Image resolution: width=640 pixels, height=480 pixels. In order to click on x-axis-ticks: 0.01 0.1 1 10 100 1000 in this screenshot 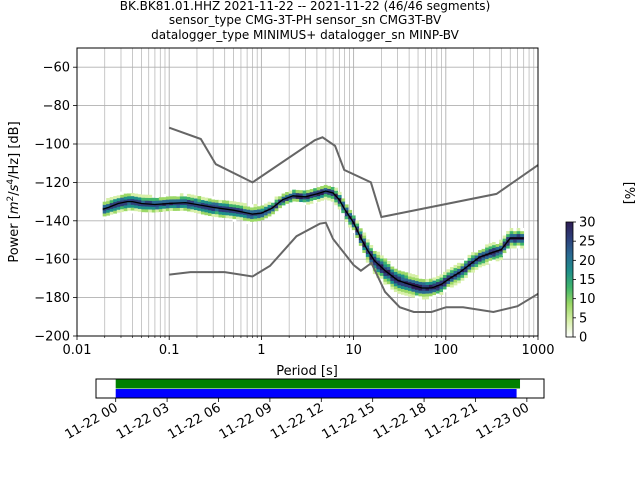, I will do `click(309, 347)`.